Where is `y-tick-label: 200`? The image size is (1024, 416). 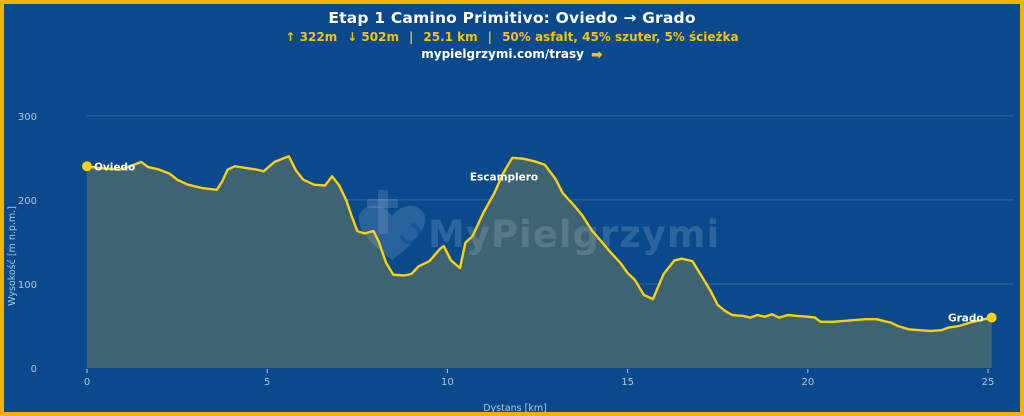 y-tick-label: 200 is located at coordinates (27, 201).